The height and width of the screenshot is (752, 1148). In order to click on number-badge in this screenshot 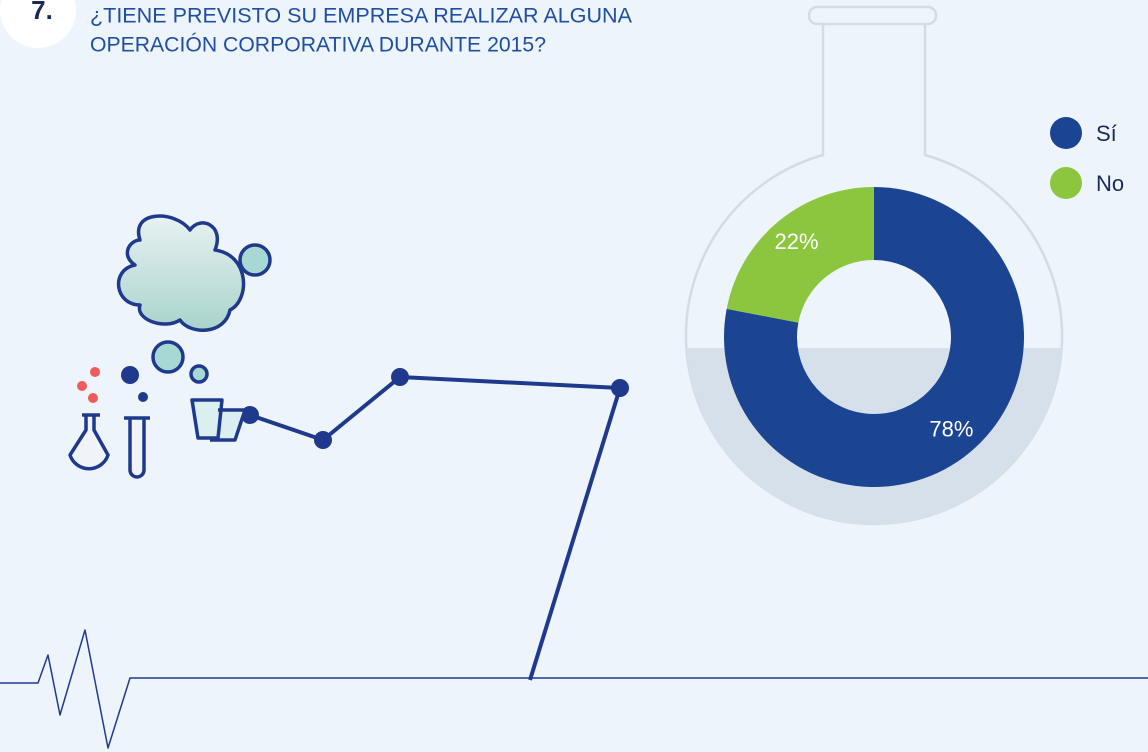, I will do `click(38, 24)`.